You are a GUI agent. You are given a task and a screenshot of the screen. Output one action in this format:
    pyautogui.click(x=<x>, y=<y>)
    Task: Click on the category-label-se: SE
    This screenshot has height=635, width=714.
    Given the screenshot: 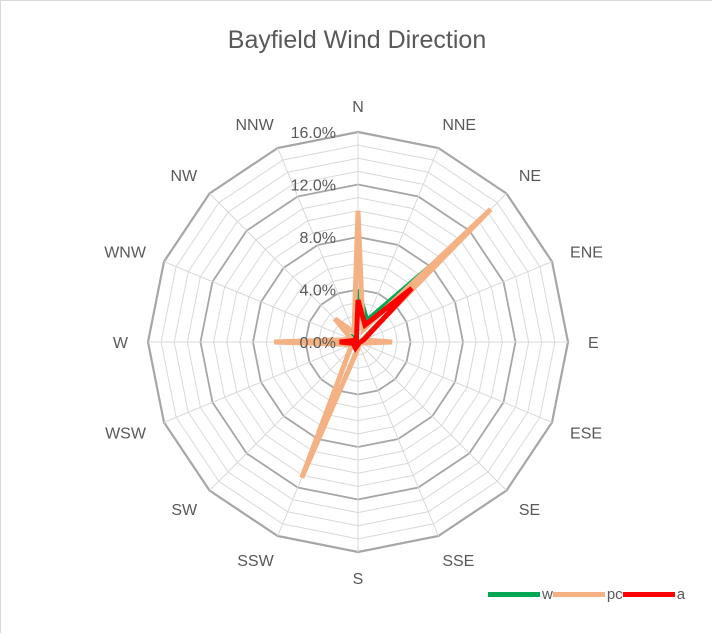 What is the action you would take?
    pyautogui.click(x=529, y=510)
    